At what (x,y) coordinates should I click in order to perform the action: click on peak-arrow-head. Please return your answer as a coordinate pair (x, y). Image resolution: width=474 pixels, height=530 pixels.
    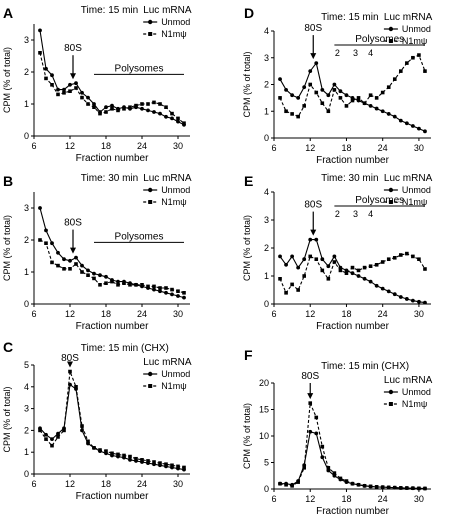
    Looking at the image, I should click on (313, 232).